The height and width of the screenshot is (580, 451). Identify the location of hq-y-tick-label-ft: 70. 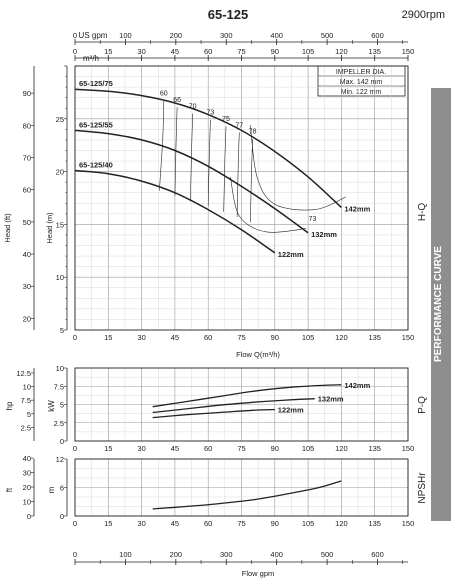
(27, 157).